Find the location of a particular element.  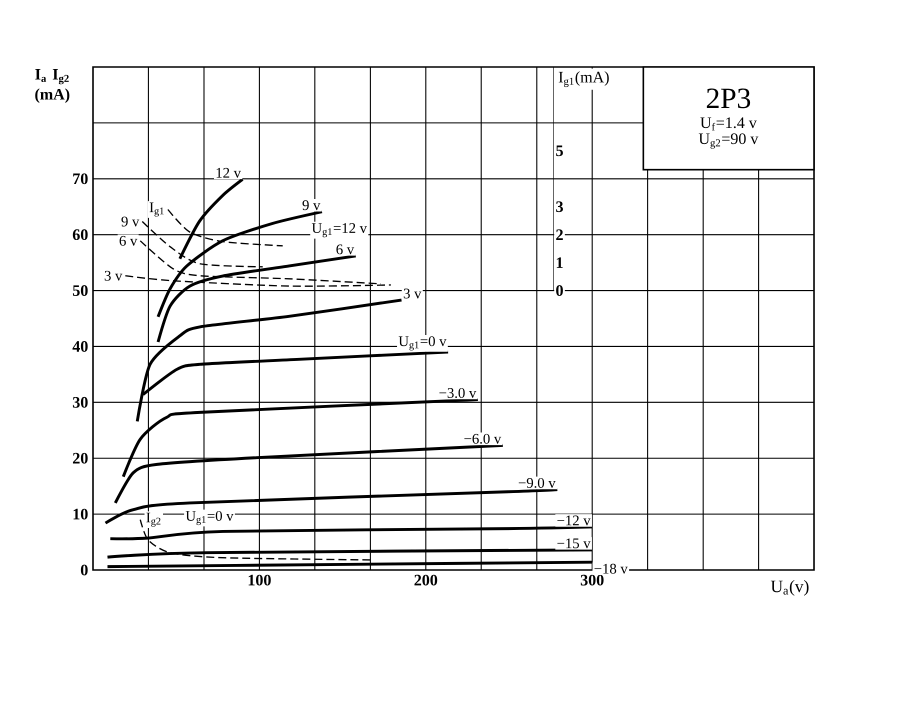

text: 2P3 is located at coordinates (728, 98).